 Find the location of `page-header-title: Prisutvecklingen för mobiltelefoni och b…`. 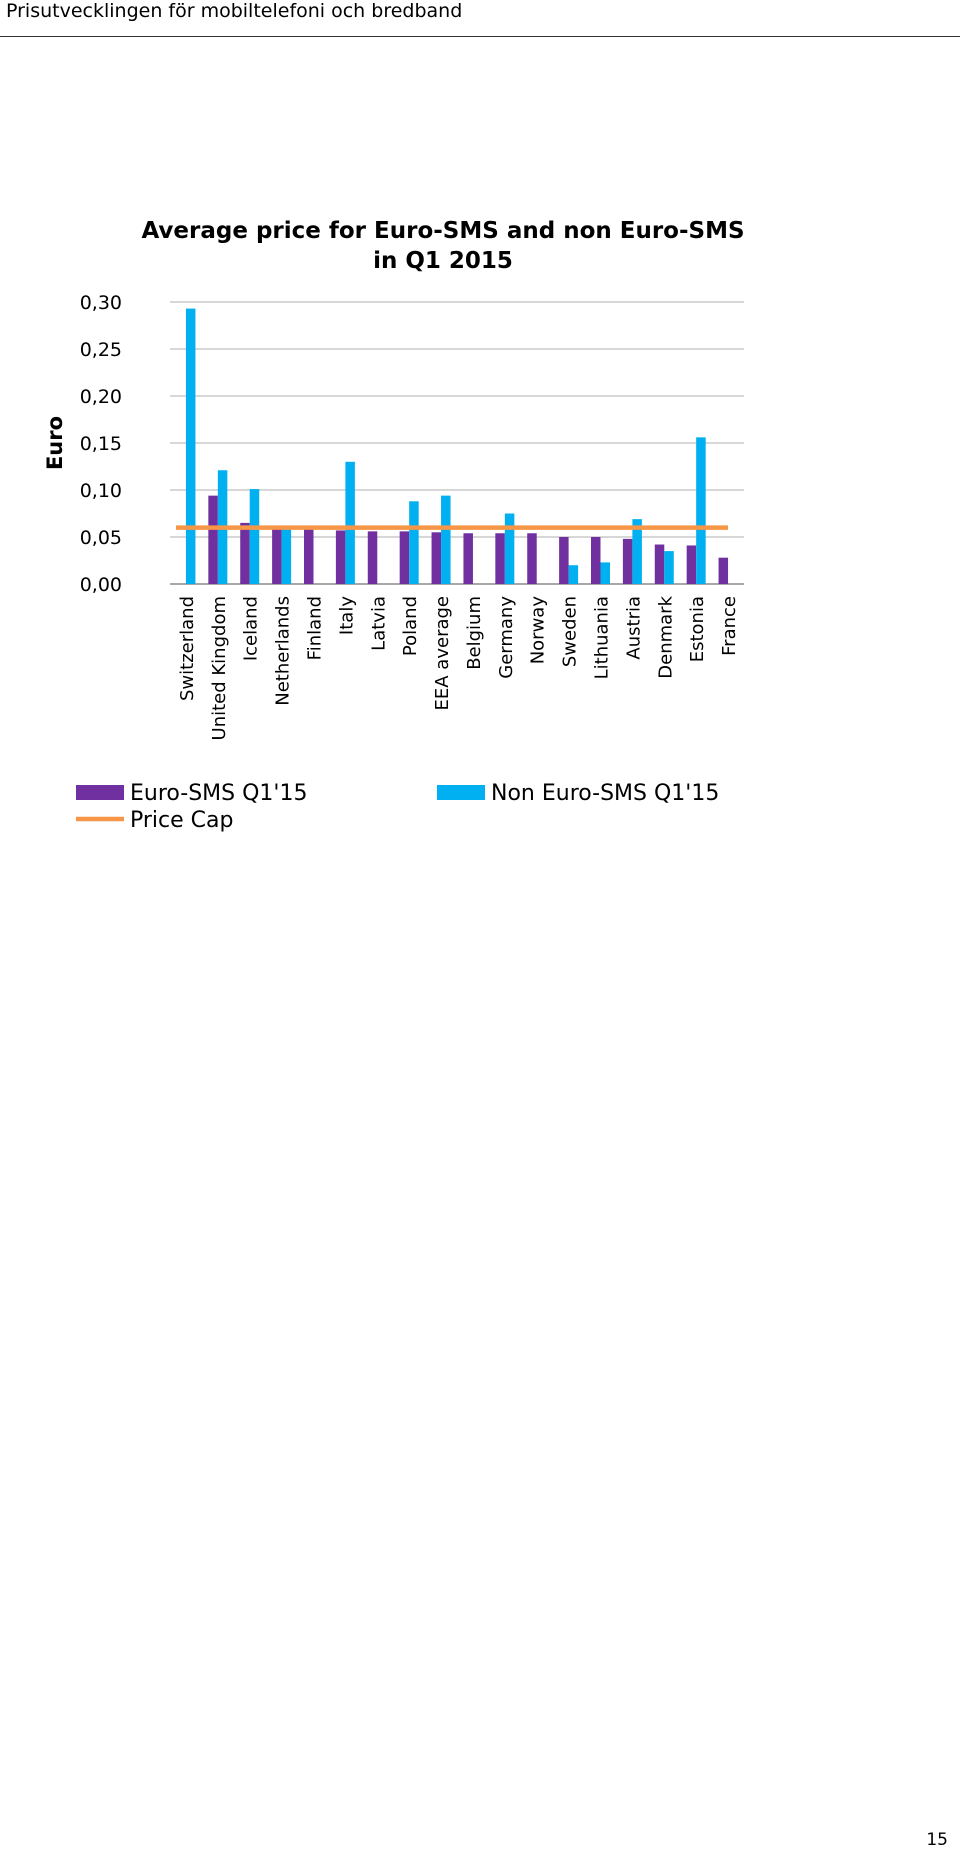

page-header-title: Prisutvecklingen för mobiltelefoni och b… is located at coordinates (234, 11).